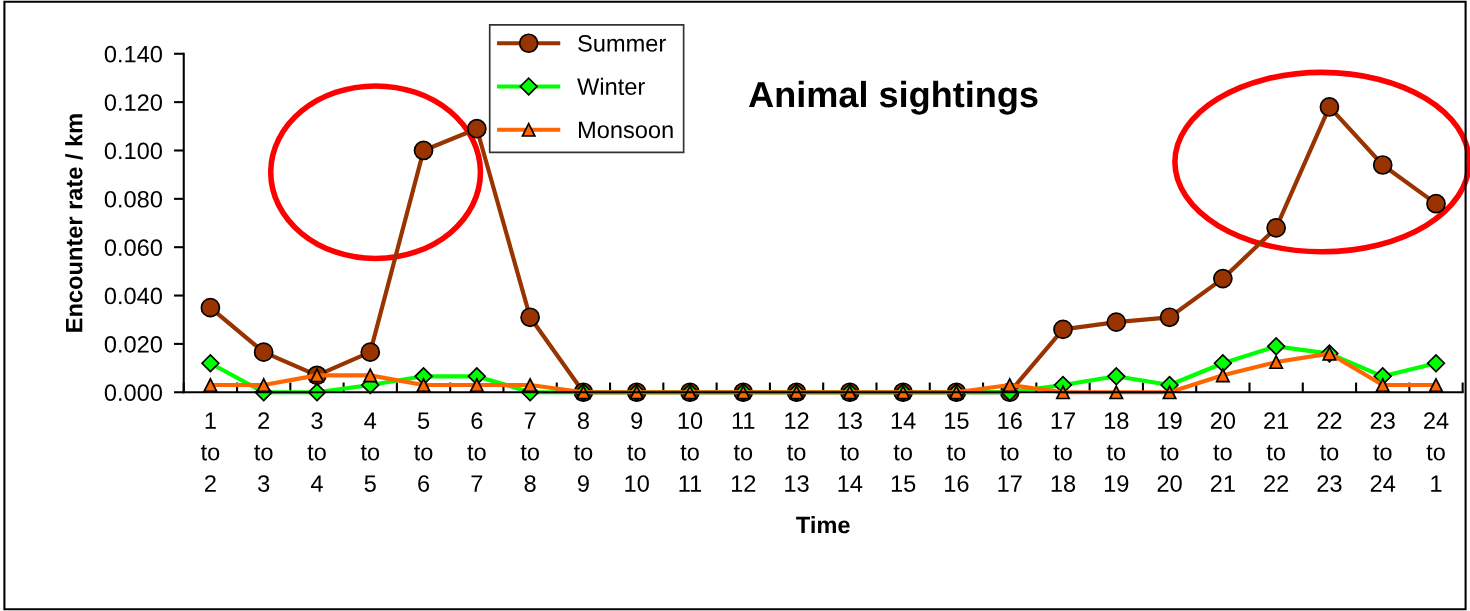 The image size is (1470, 611). I want to click on x-tick-label: 5 to 6, so click(423, 452).